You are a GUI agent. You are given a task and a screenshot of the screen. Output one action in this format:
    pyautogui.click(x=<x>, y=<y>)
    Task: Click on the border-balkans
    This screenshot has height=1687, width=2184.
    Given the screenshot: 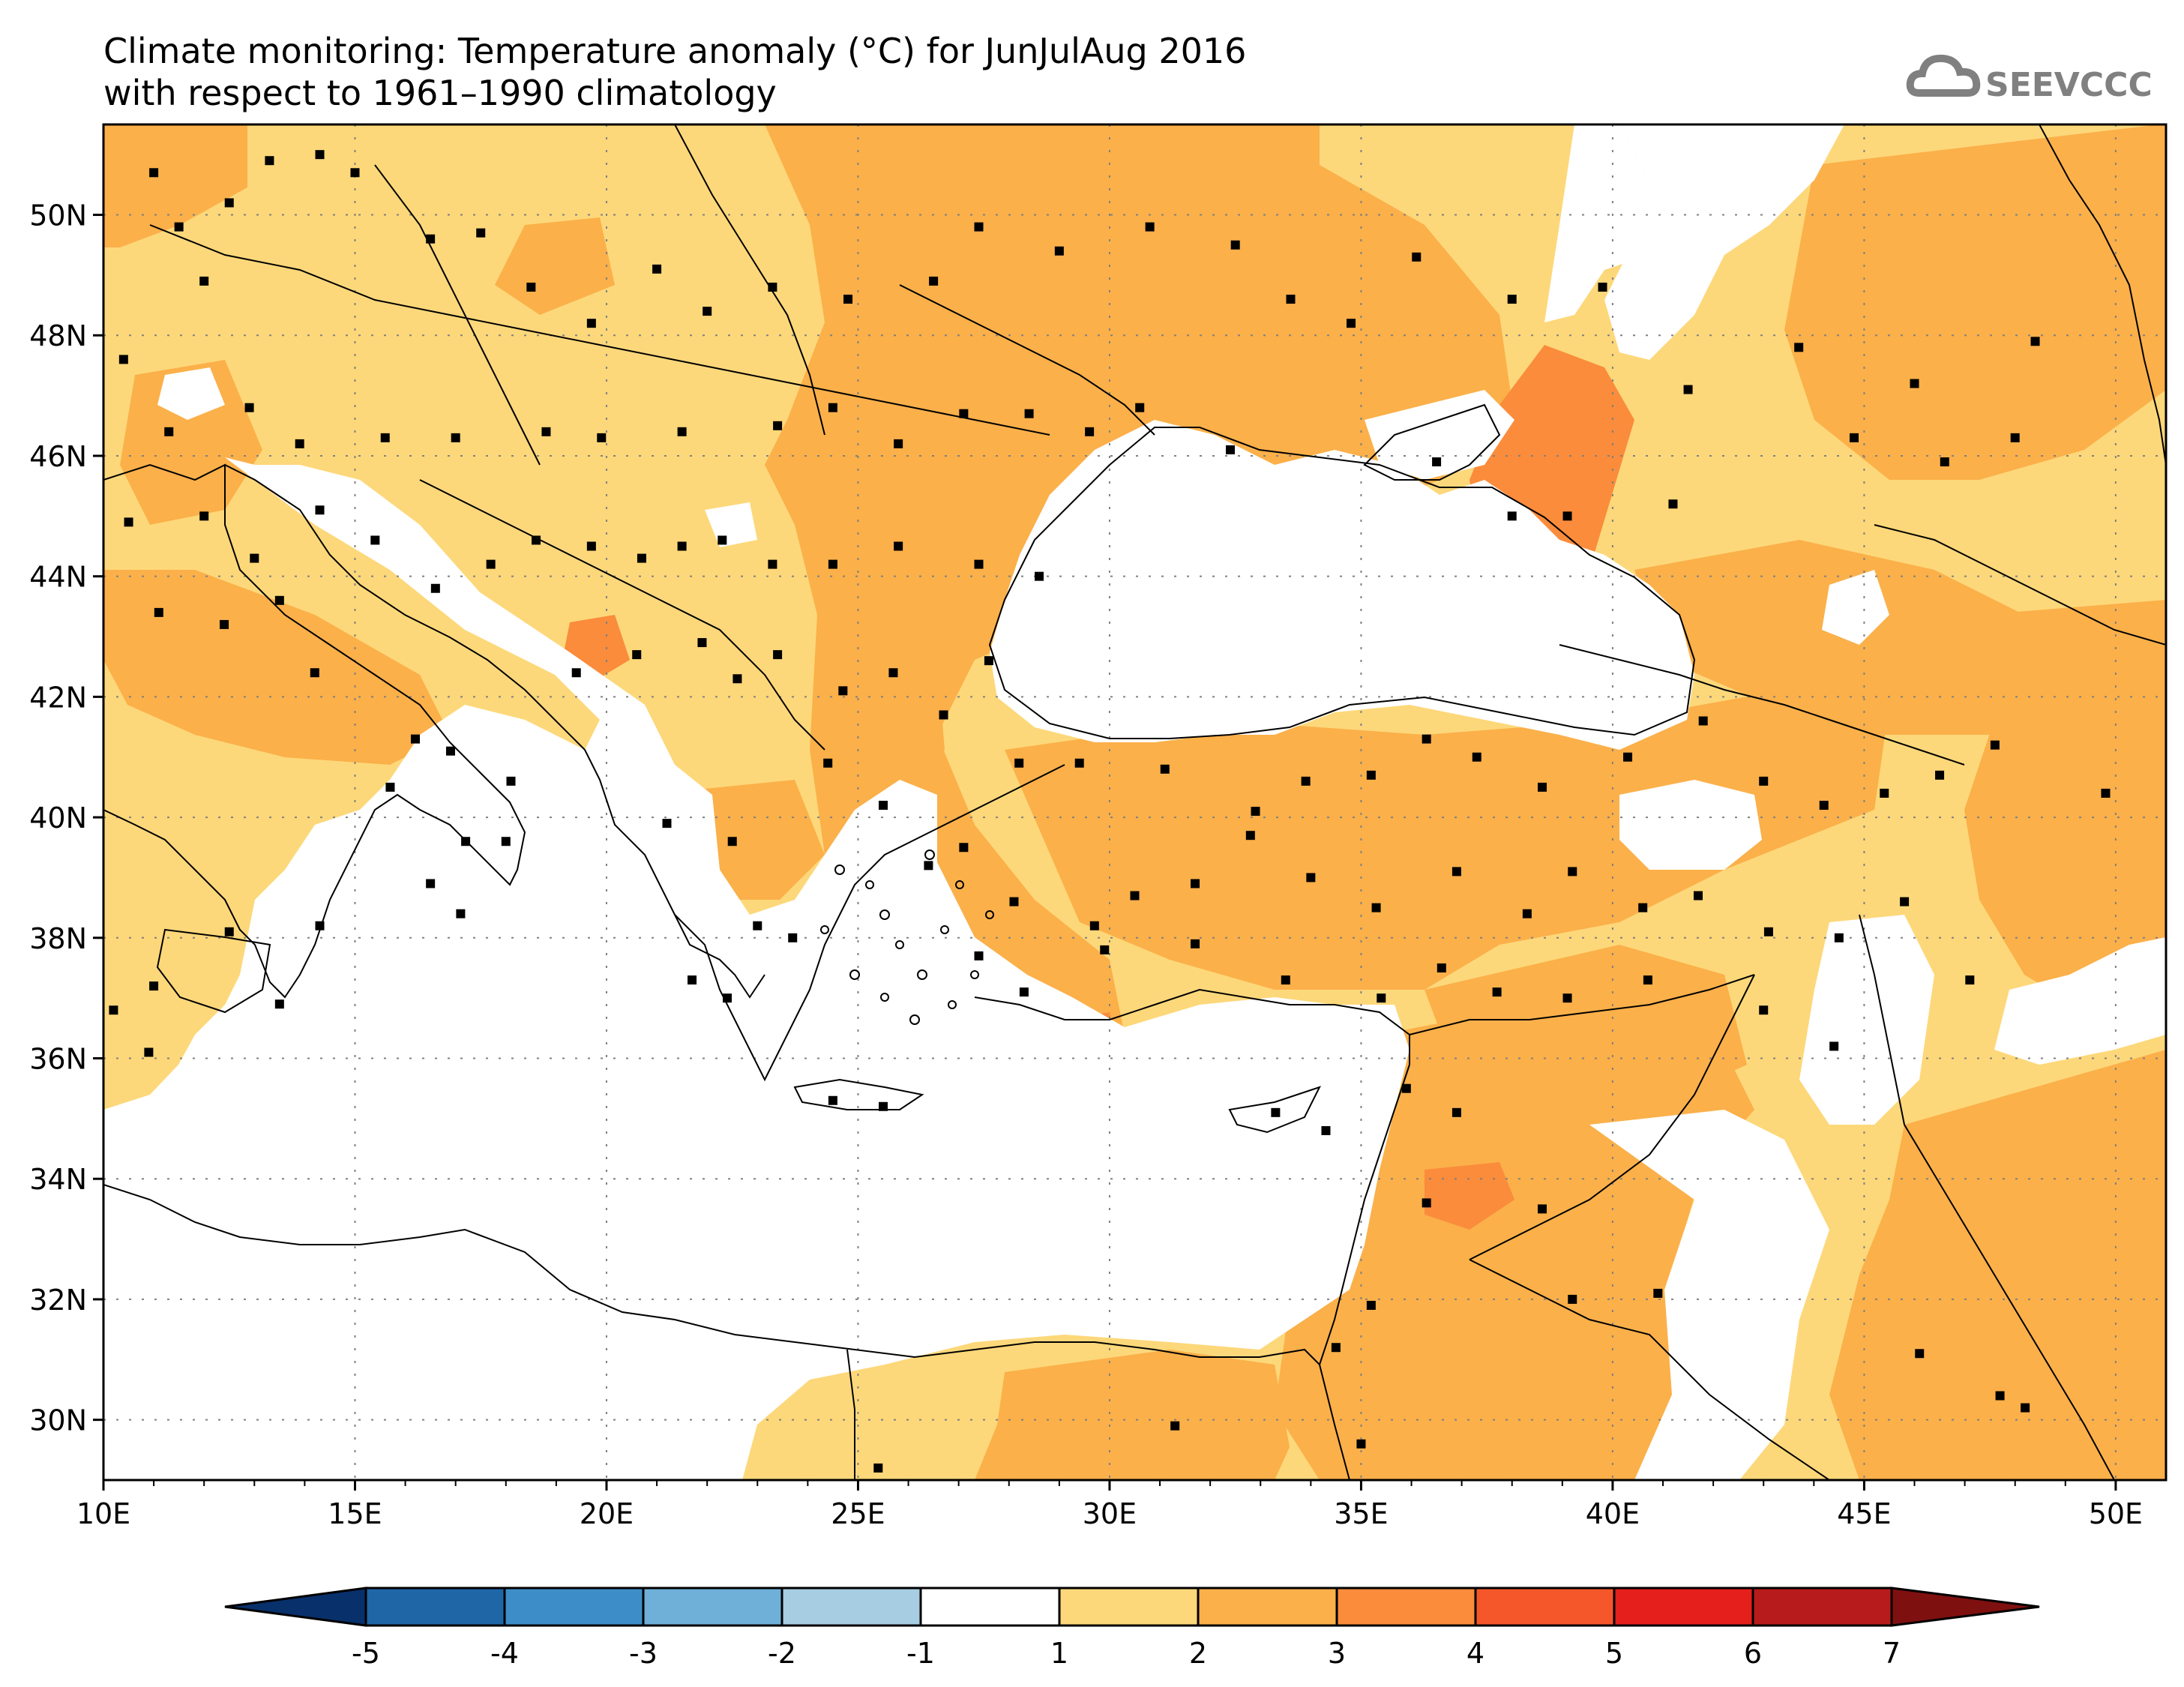 What is the action you would take?
    pyautogui.click(x=622, y=615)
    